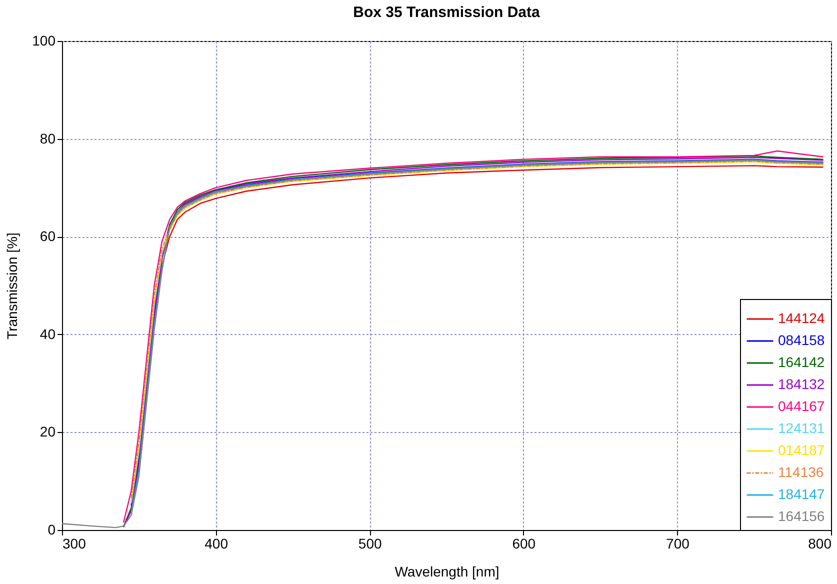 The height and width of the screenshot is (584, 837). Describe the element at coordinates (801, 384) in the screenshot. I see `legend-label: 184132` at that location.